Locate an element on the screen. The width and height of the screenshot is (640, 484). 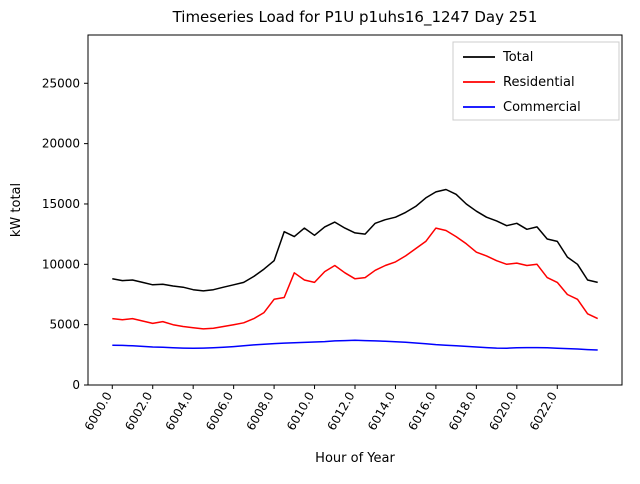
legend-label-total: Total is located at coordinates (517, 57).